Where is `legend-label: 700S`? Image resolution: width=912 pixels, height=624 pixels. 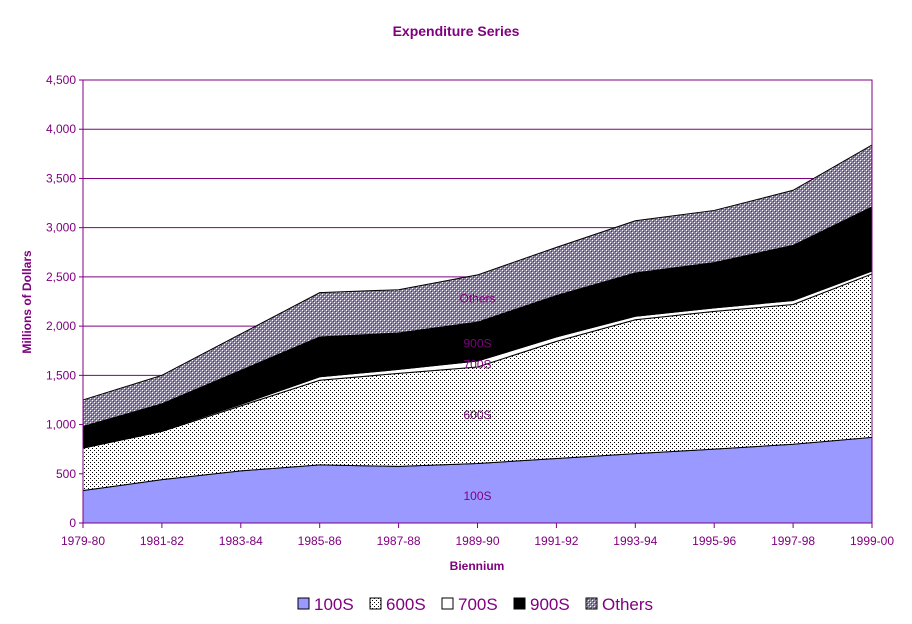 legend-label: 700S is located at coordinates (478, 604).